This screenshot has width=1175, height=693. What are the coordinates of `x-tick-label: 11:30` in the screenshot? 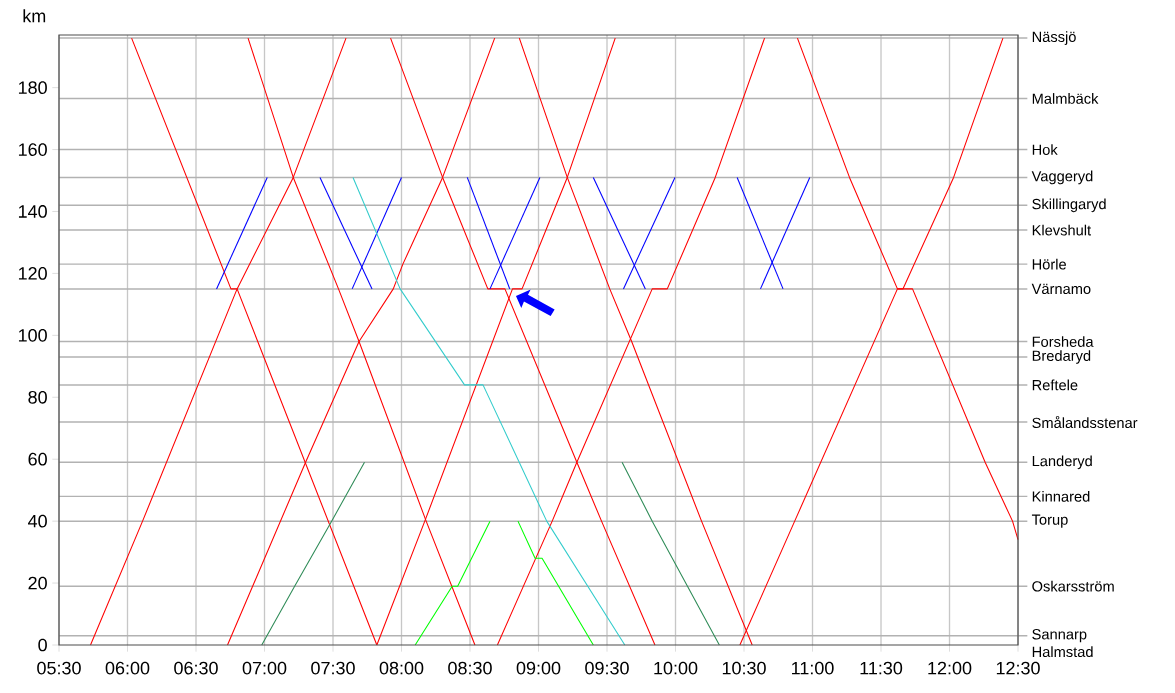 It's located at (881, 668).